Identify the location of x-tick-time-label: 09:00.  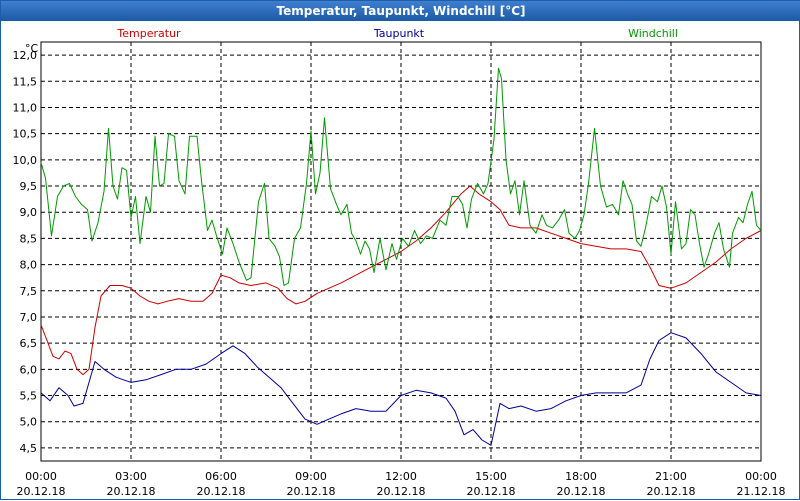
(311, 476).